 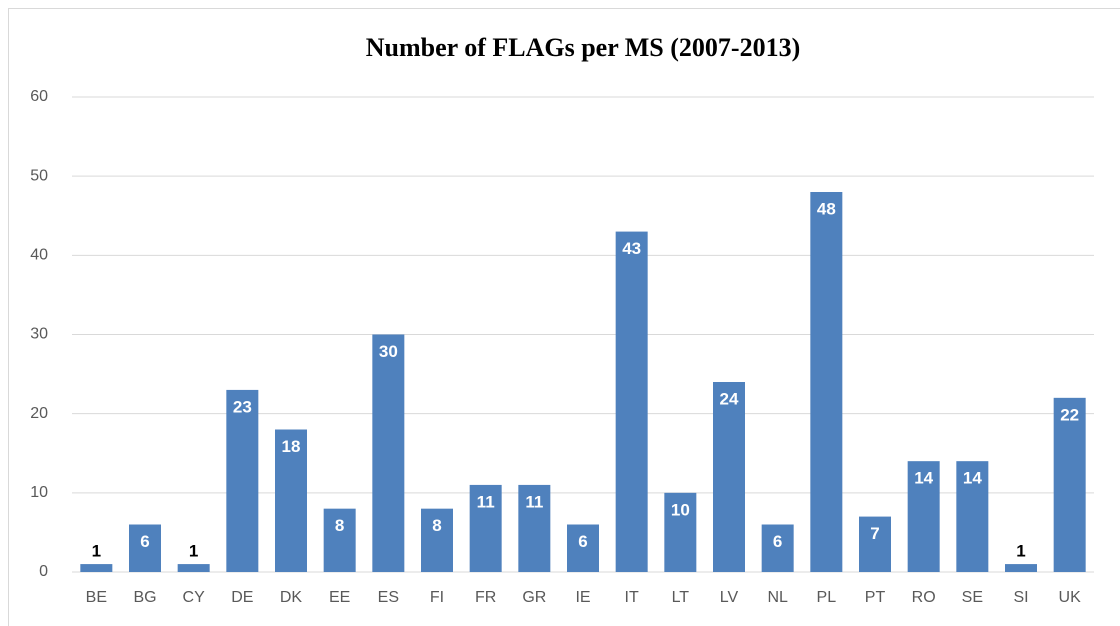 I want to click on x-tick-label: BG, so click(x=144, y=597).